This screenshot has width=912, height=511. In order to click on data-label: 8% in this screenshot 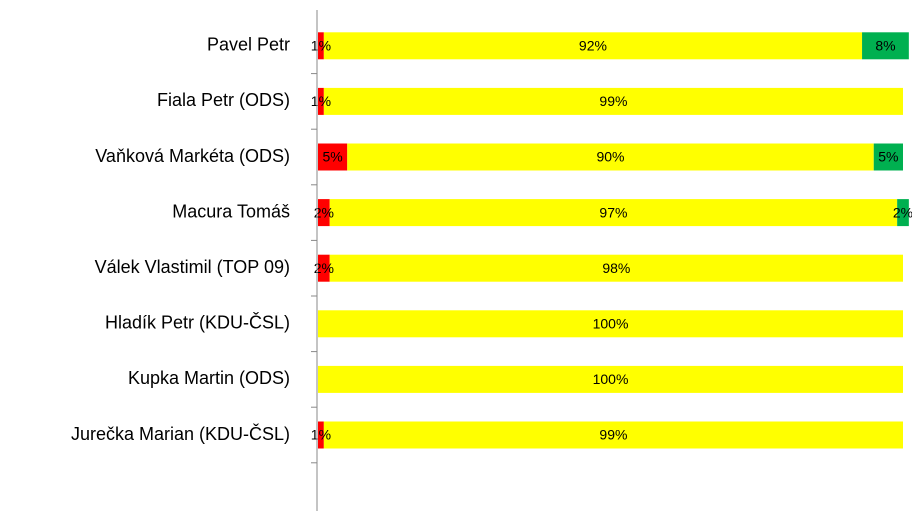, I will do `click(885, 46)`.